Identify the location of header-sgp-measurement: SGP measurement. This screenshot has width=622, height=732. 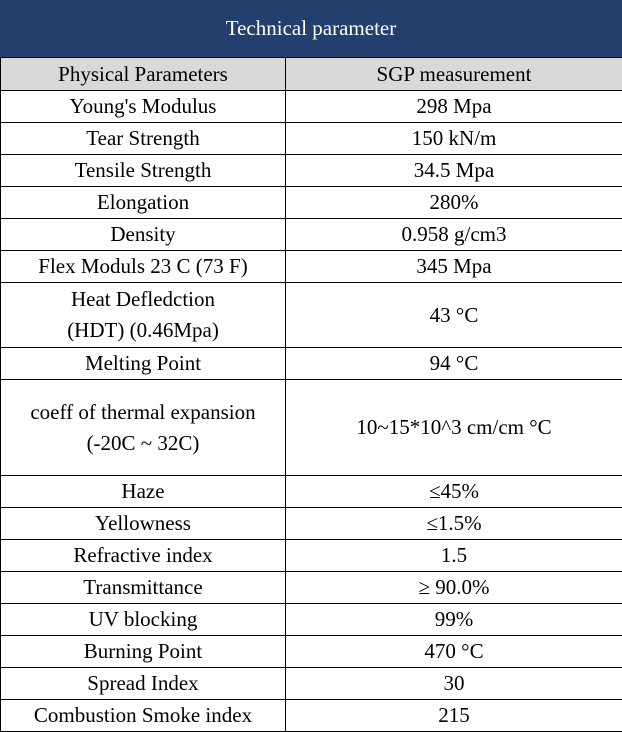
(454, 74).